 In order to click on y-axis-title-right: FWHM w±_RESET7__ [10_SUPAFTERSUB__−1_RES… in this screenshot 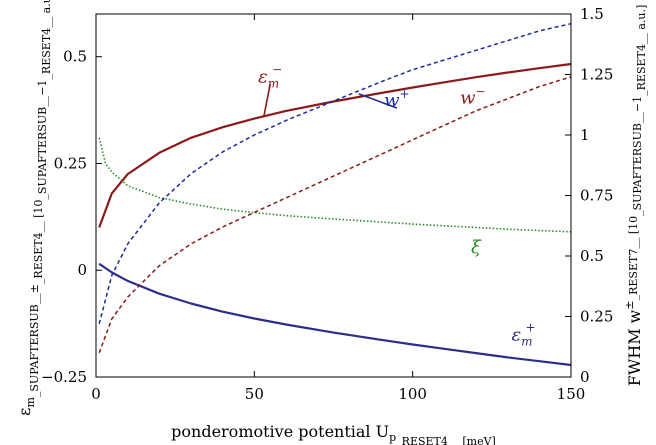, I will do `click(635, 196)`.